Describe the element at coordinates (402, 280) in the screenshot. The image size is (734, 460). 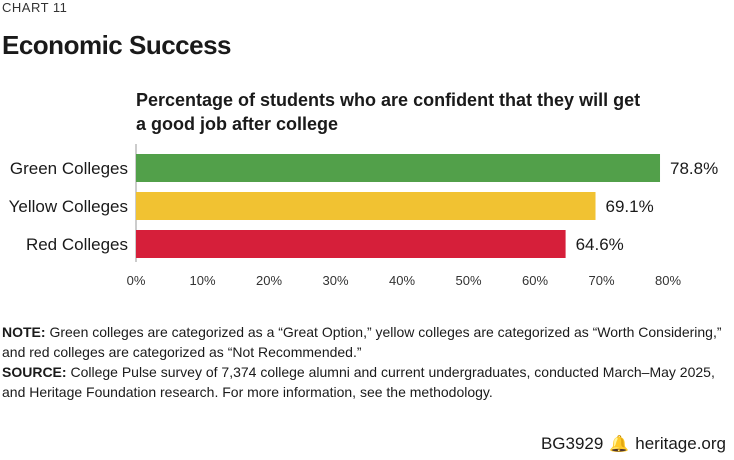
I see `x-tick-label: 40%` at that location.